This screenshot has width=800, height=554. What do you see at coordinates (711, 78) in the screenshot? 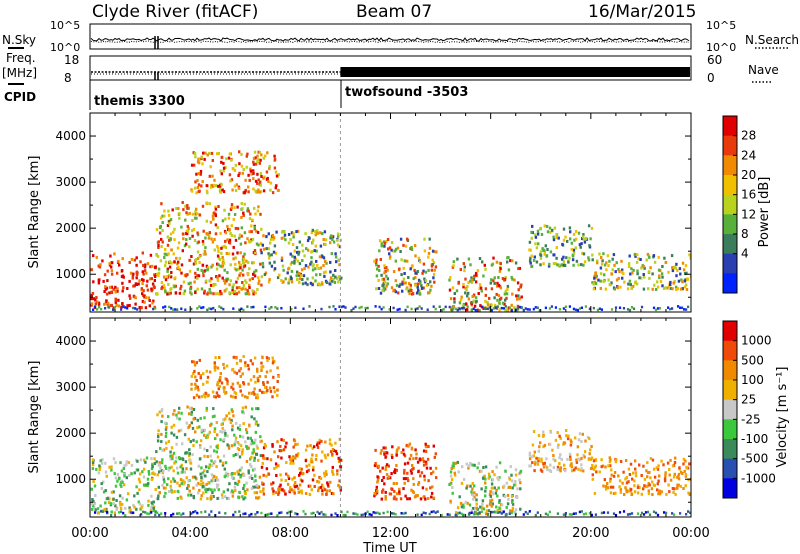
I see `nave-tick-bottom: 0` at bounding box center [711, 78].